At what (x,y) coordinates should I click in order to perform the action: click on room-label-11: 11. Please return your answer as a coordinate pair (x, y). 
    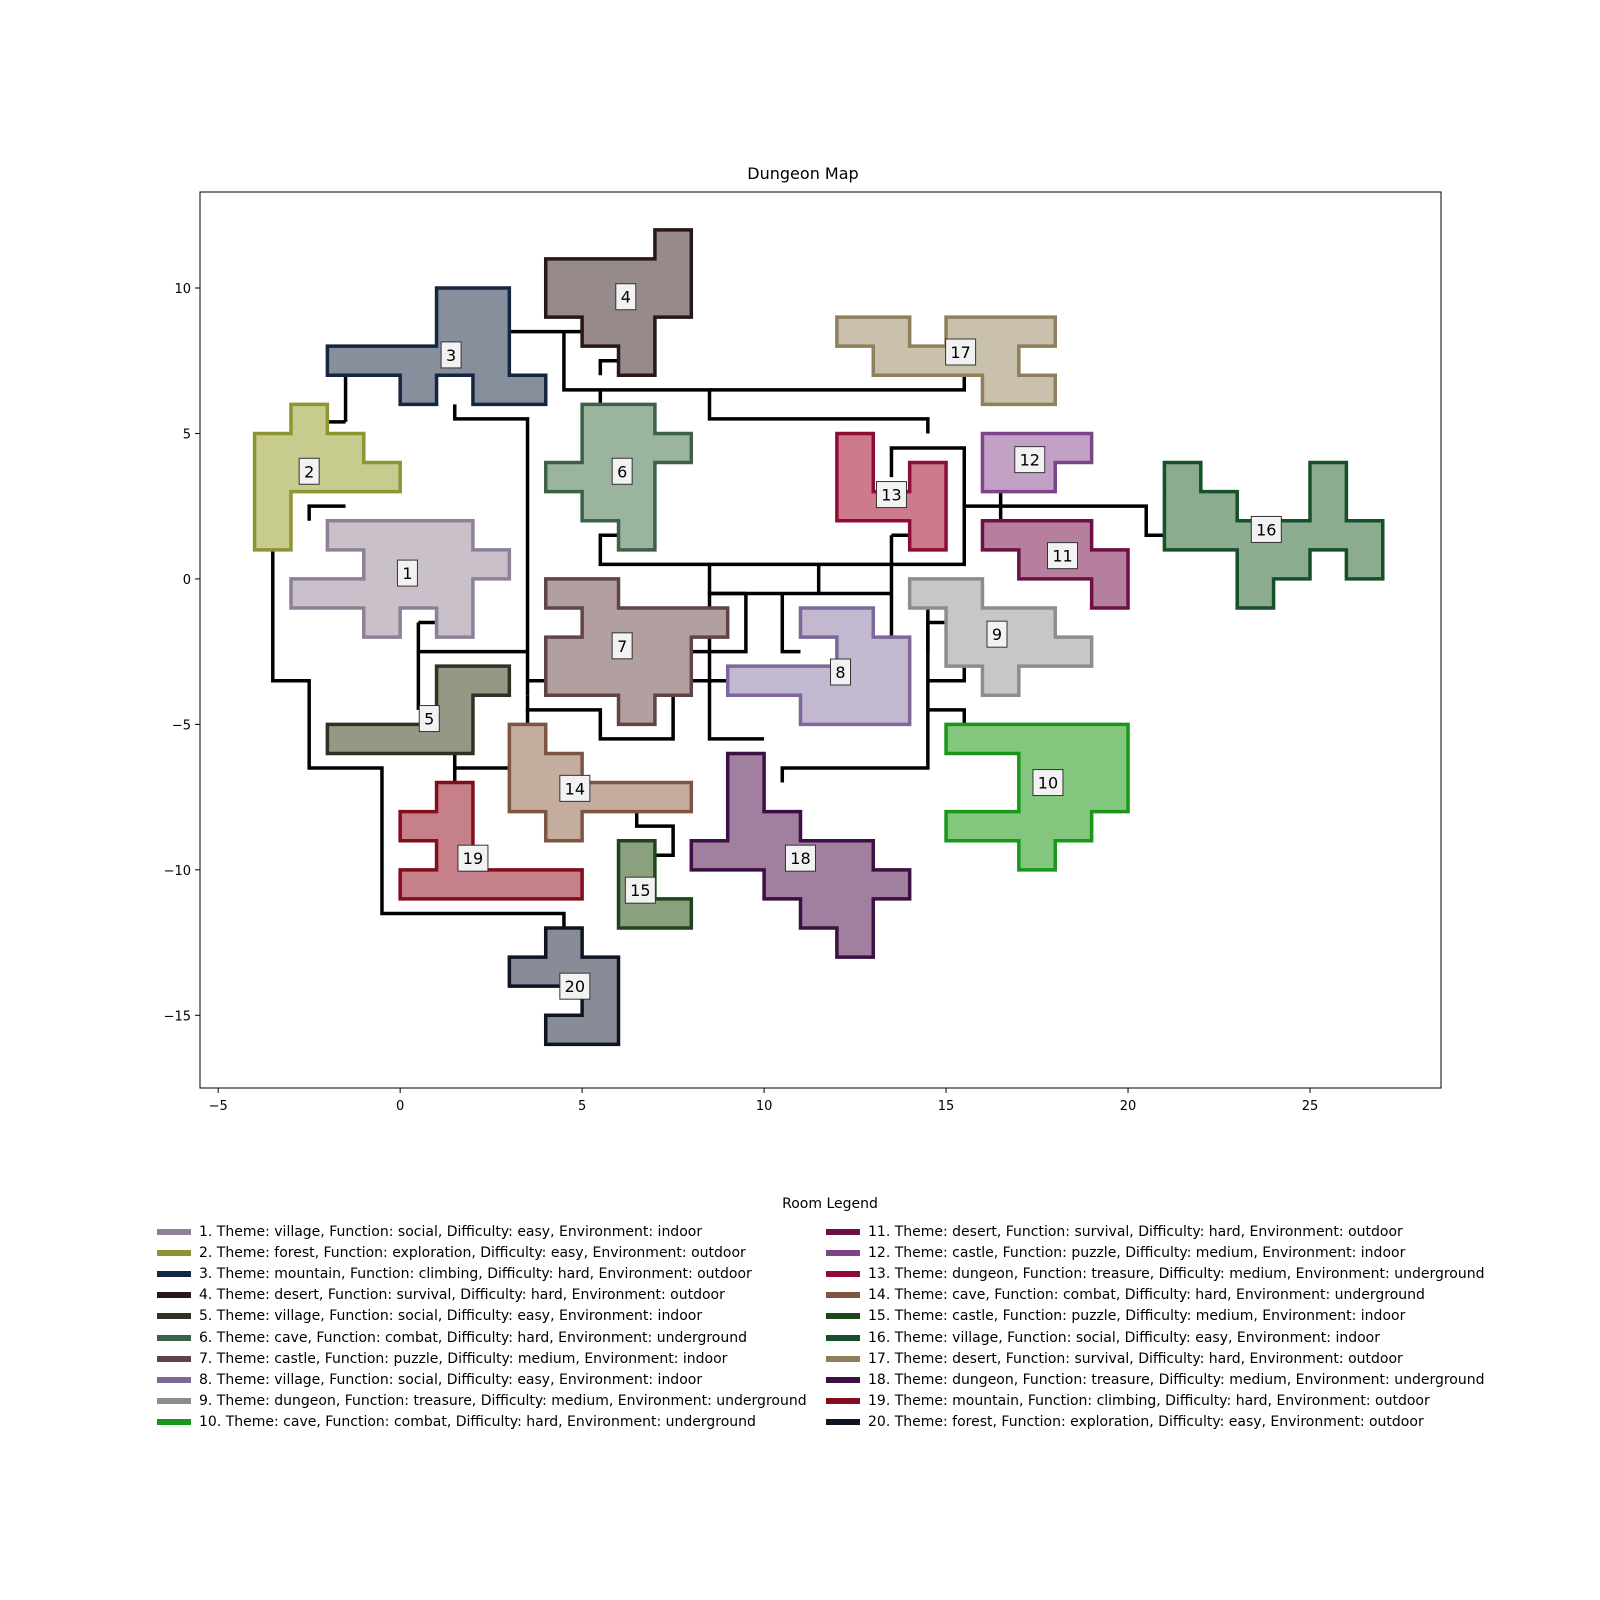
    Looking at the image, I should click on (1062, 556).